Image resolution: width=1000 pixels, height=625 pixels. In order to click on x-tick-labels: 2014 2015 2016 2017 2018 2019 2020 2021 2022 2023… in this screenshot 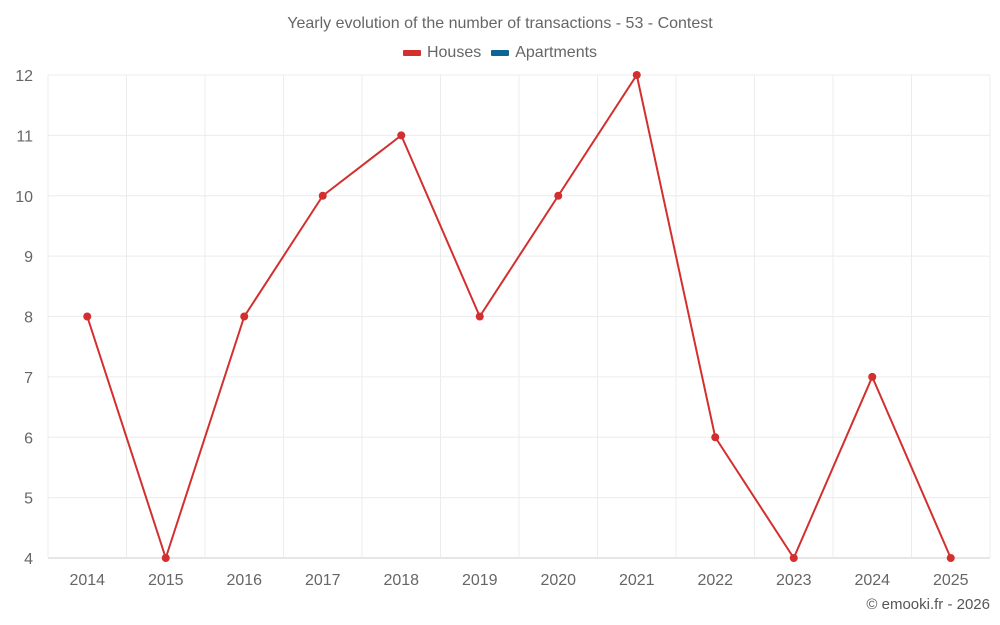, I will do `click(518, 580)`.